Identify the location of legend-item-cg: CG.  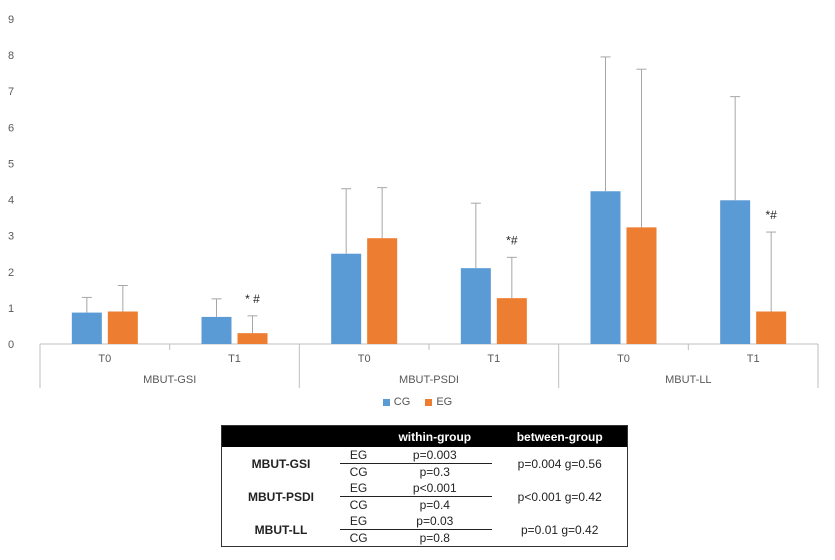
(396, 402).